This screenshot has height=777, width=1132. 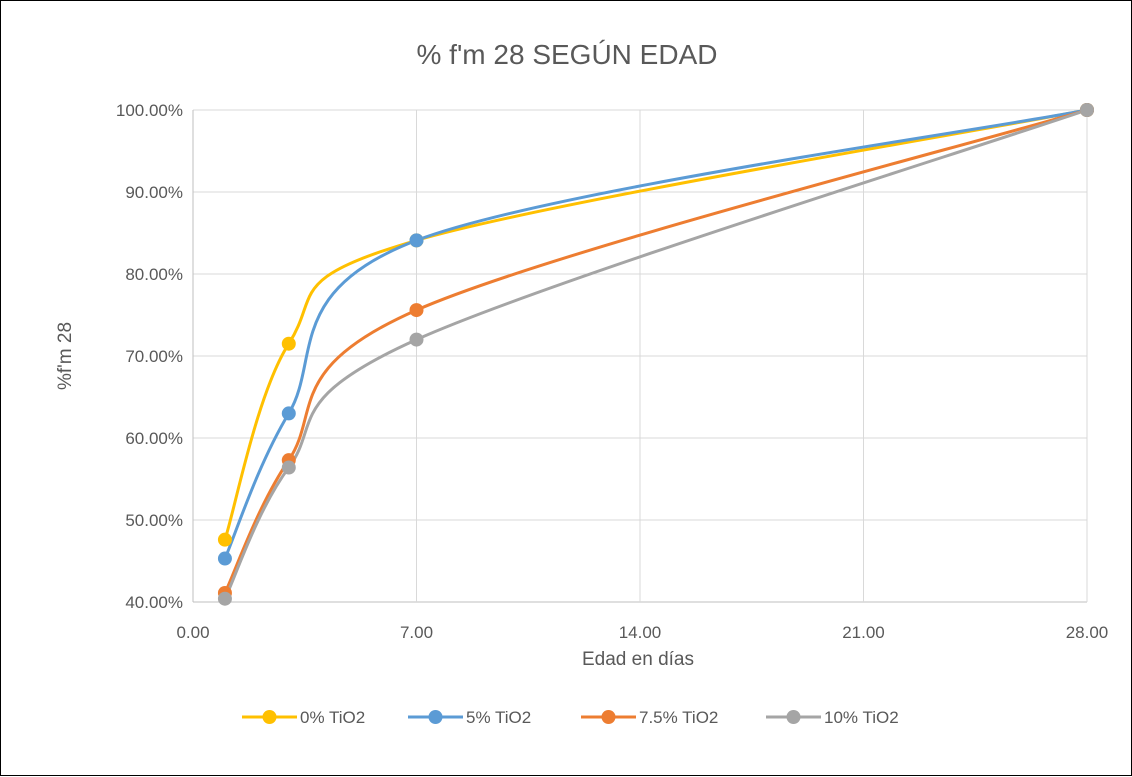 I want to click on legend-item-7-5-tio2: 7.5% TiO2, so click(x=649, y=717).